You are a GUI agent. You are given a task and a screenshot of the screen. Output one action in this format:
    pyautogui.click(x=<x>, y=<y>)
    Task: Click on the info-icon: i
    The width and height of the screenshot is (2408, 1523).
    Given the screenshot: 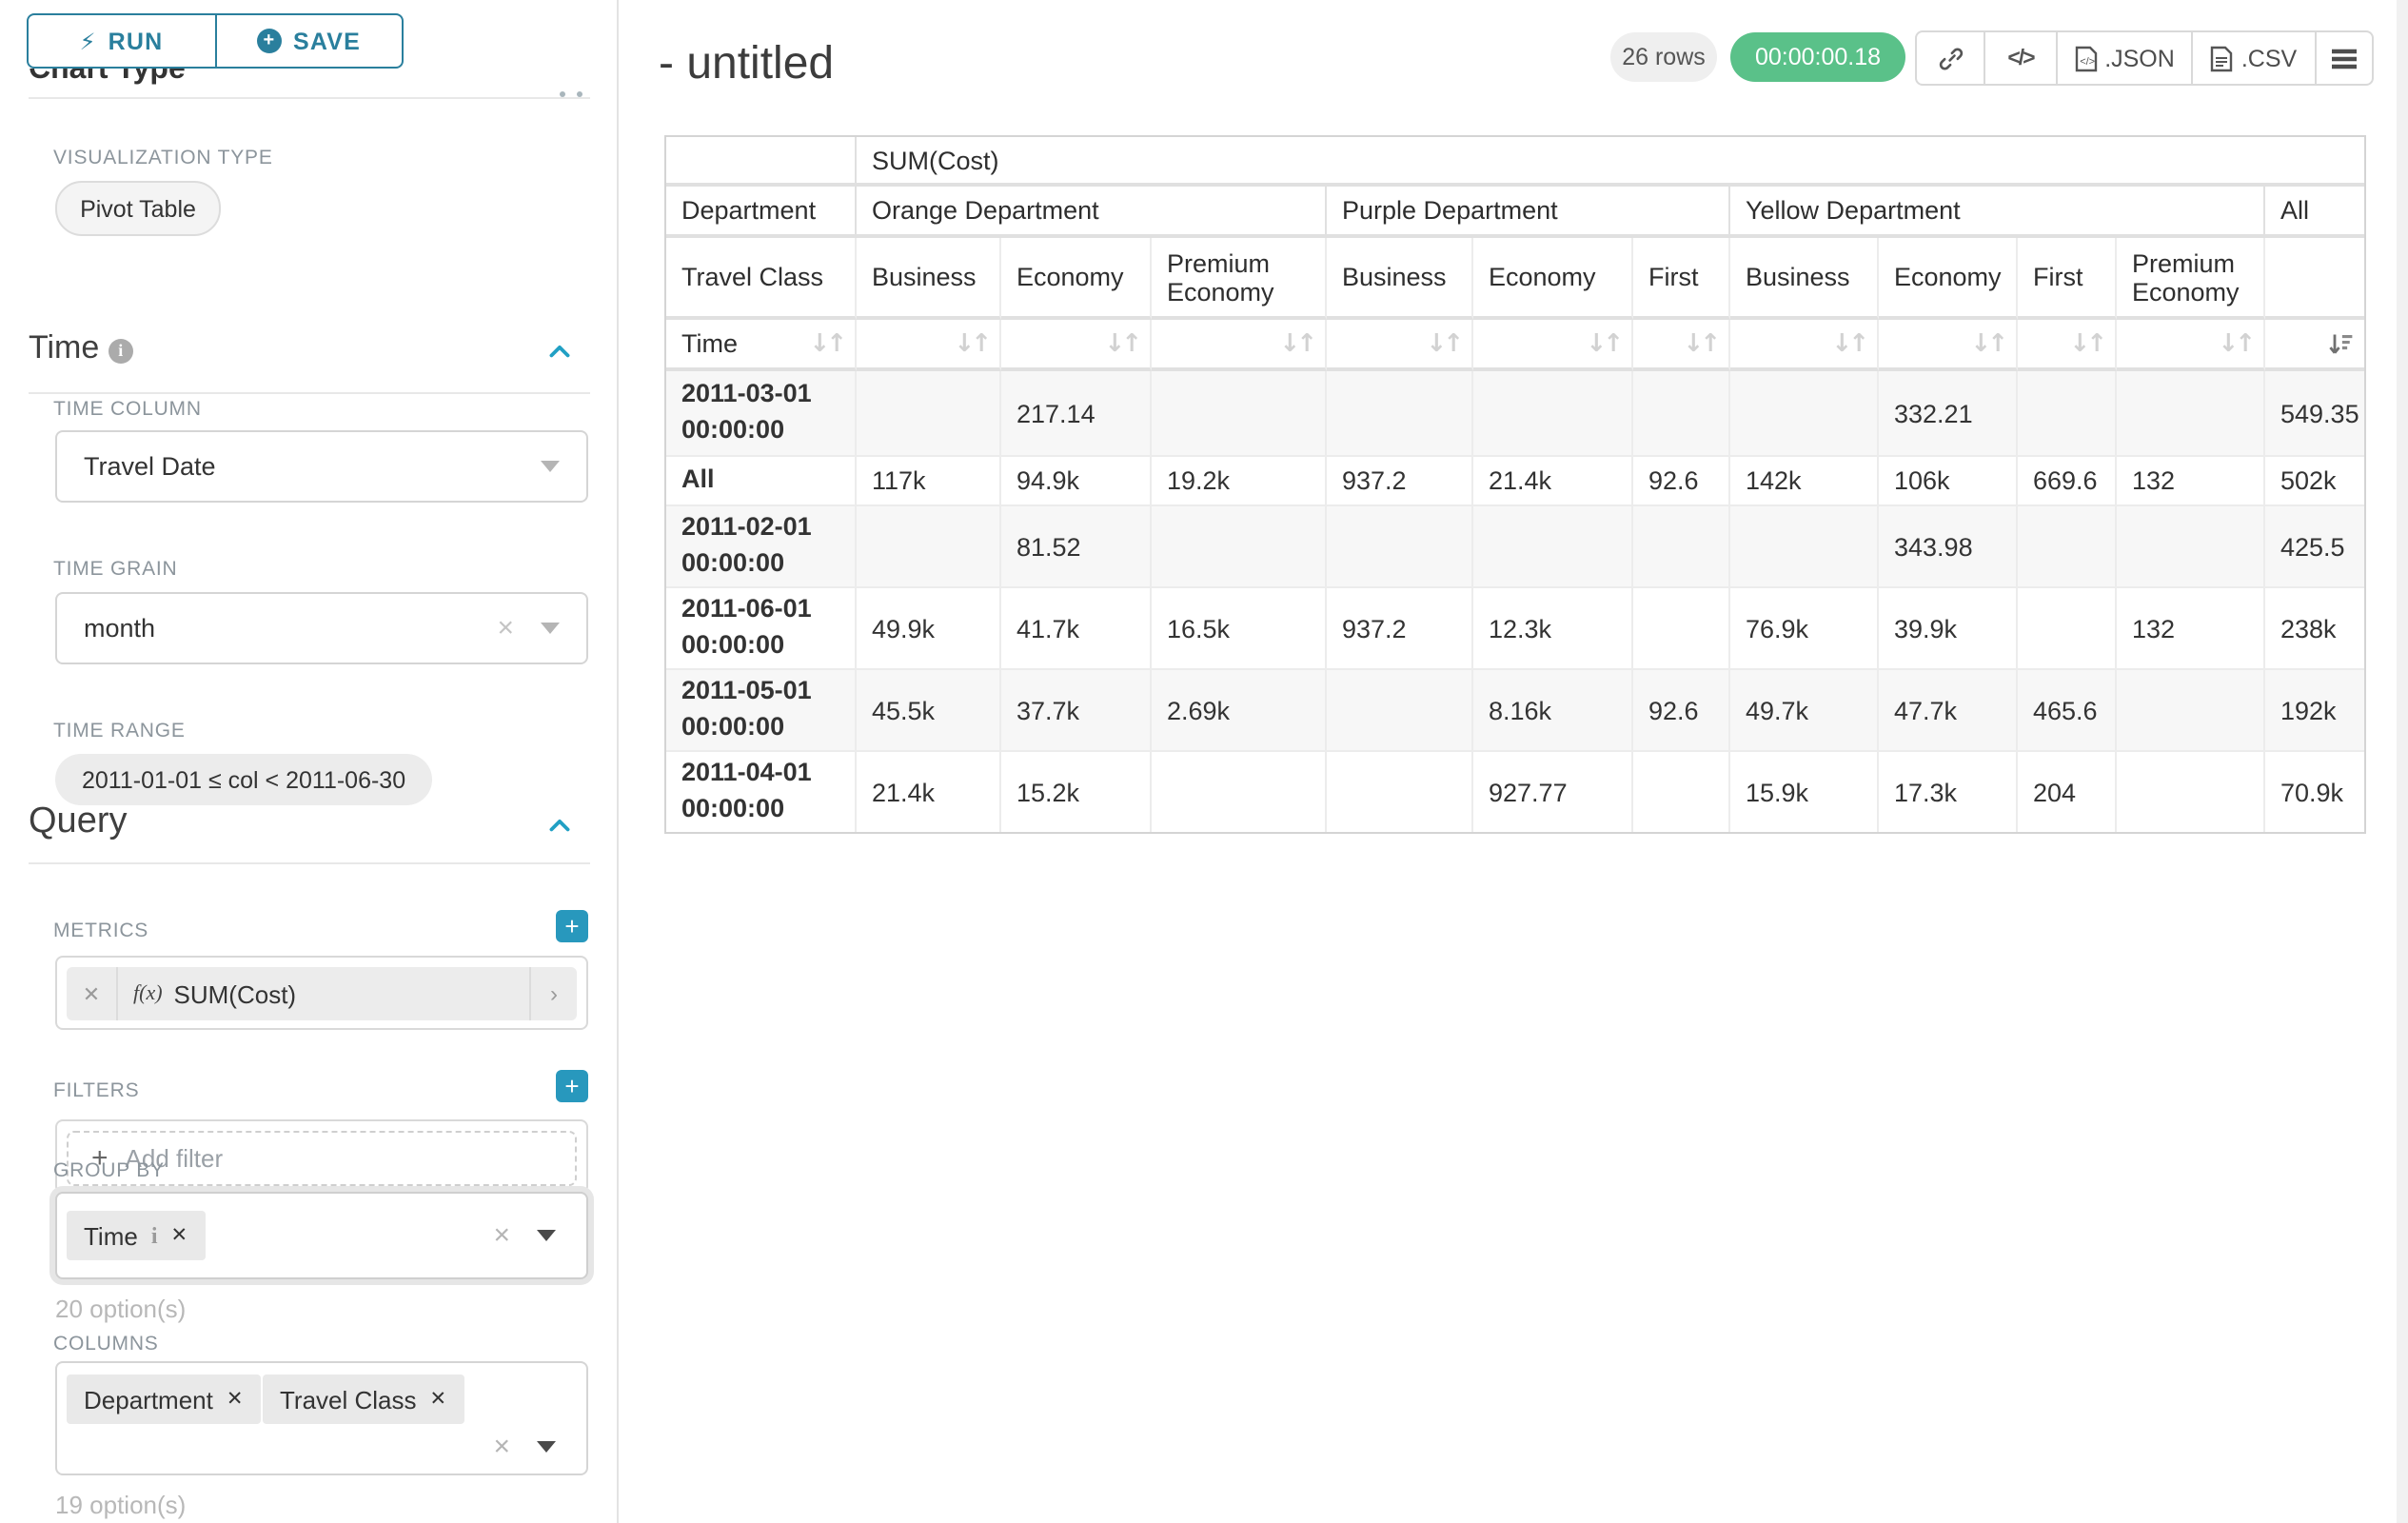 What is the action you would take?
    pyautogui.click(x=120, y=351)
    